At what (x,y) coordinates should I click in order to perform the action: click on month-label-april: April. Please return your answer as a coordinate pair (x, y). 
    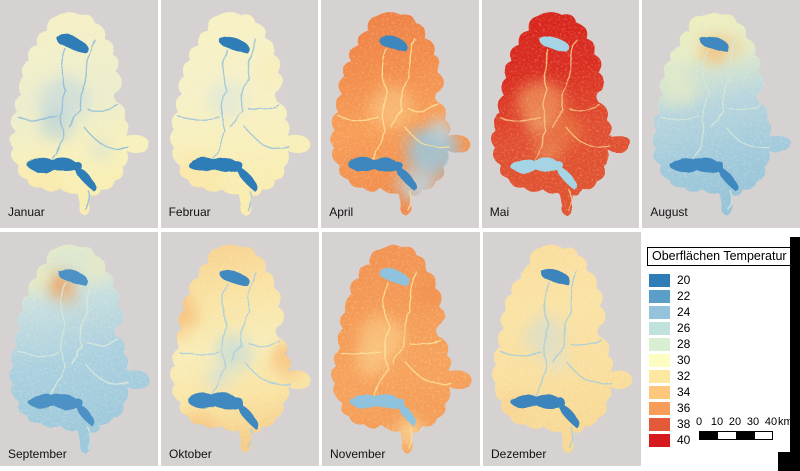
    Looking at the image, I should click on (341, 212).